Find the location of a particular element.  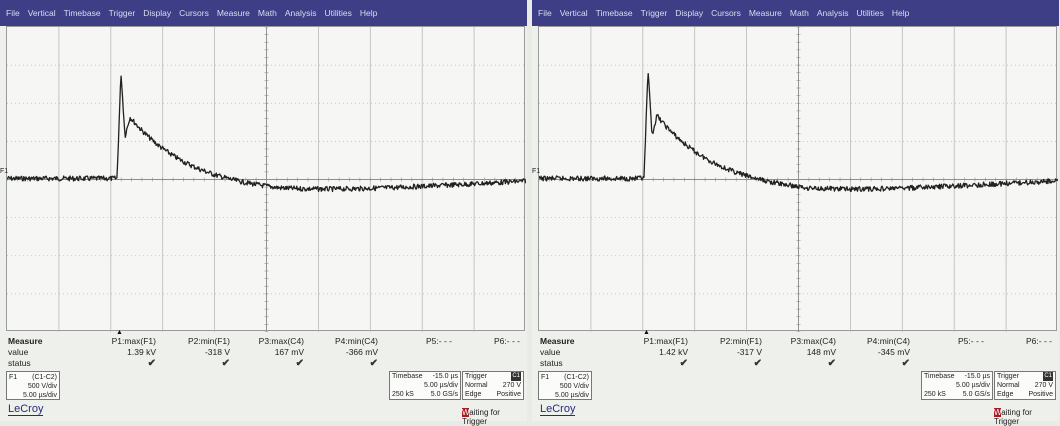

trigger-type: Edge is located at coordinates (1005, 394).